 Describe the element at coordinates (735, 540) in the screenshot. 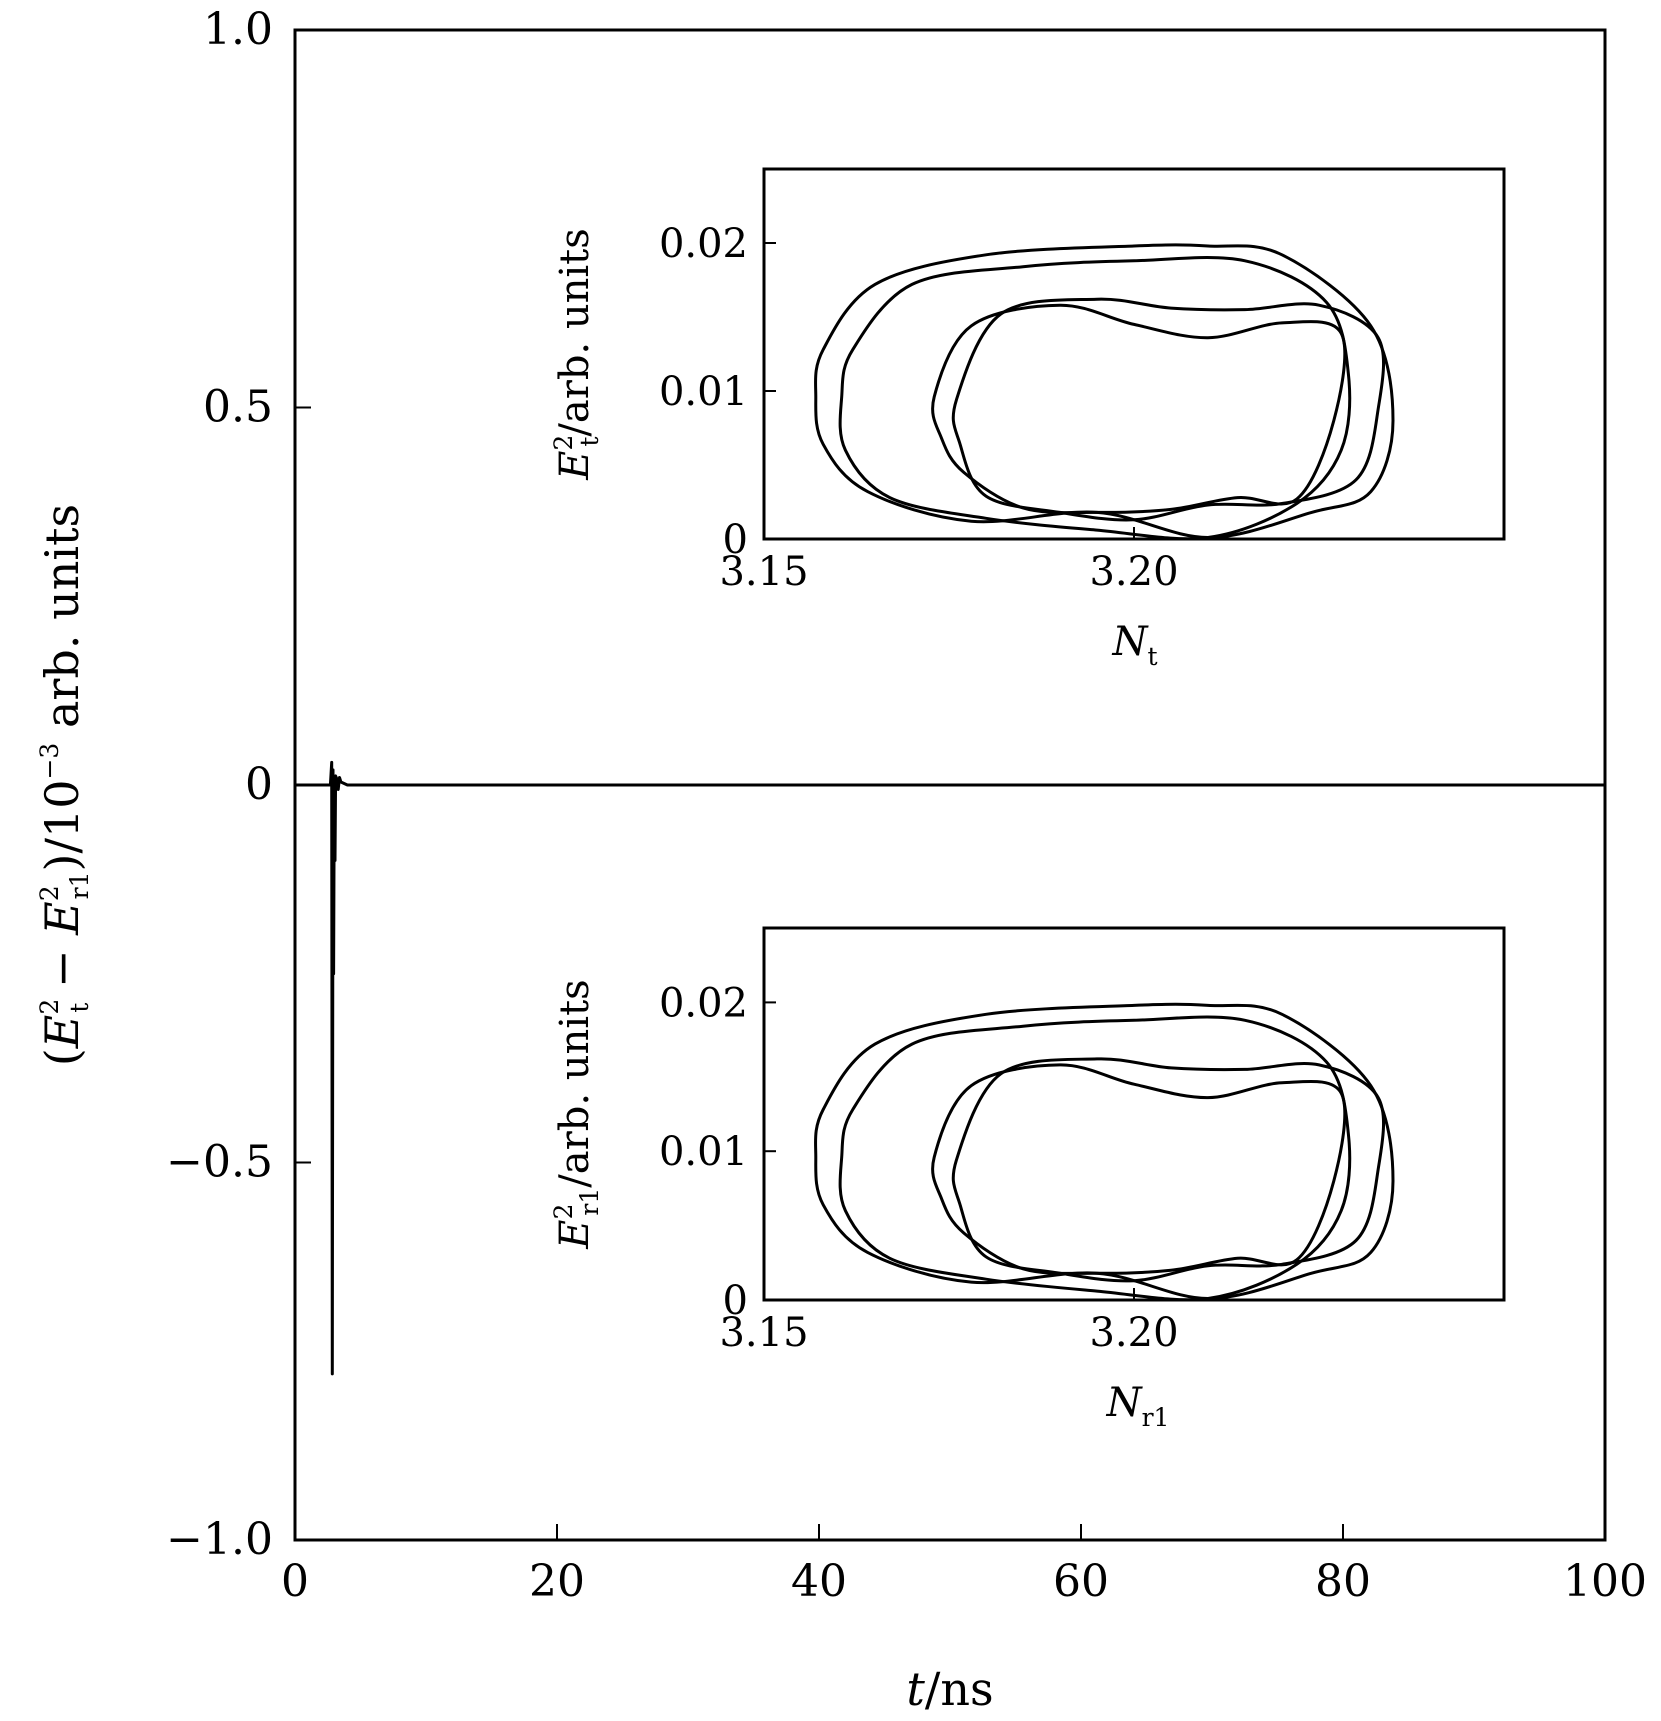

I see `inset-top-y-tick-label: 0` at that location.